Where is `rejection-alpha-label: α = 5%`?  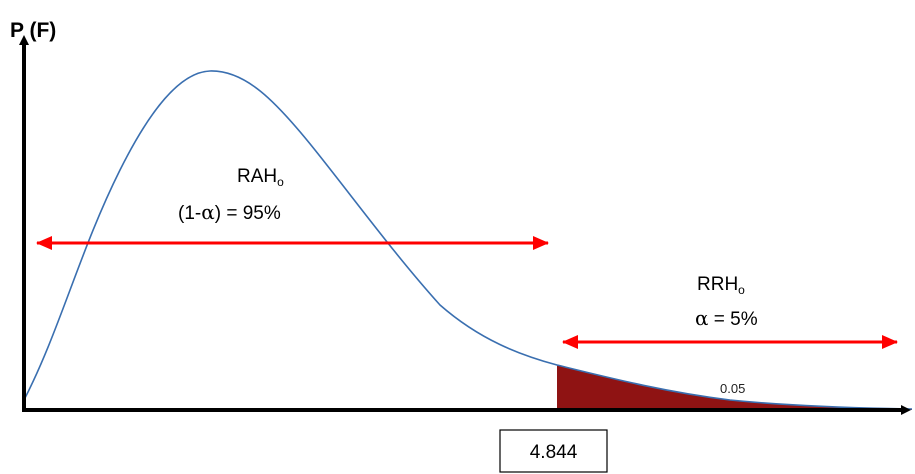
rejection-alpha-label: α = 5% is located at coordinates (726, 318).